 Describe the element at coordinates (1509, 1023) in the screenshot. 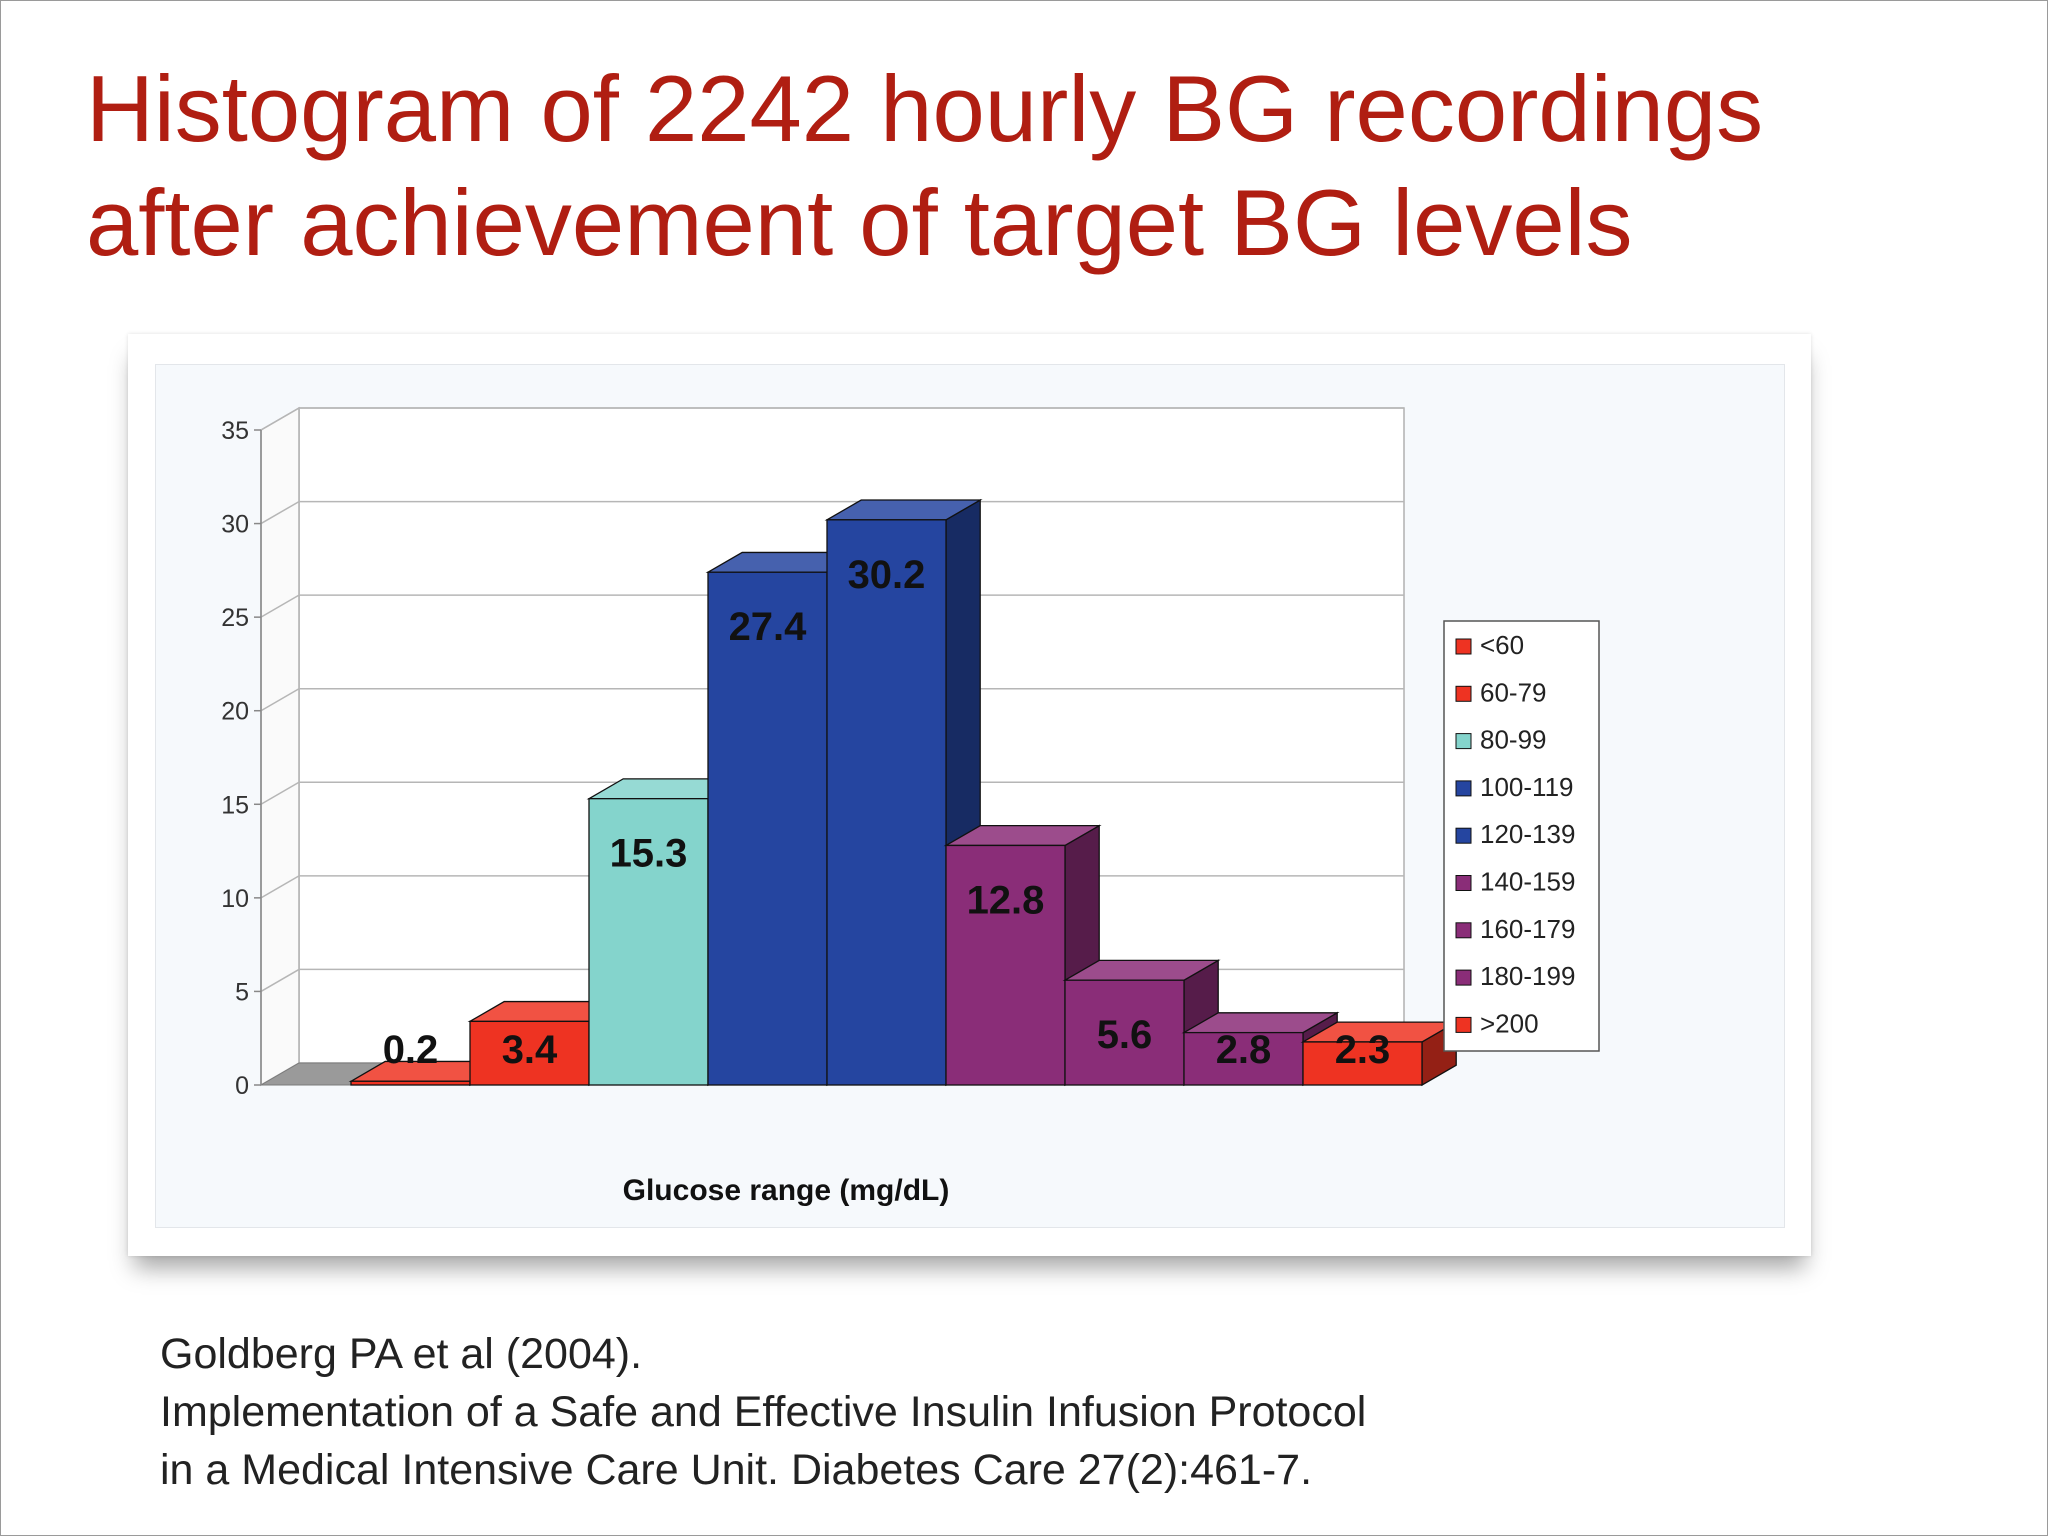

I see `legend-label-gt-200: >200` at that location.